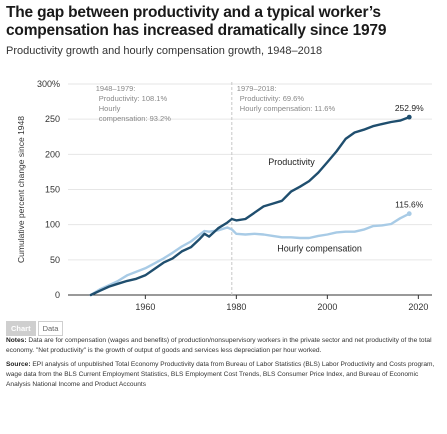  Describe the element at coordinates (55, 260) in the screenshot. I see `y-tick-label: 50` at that location.